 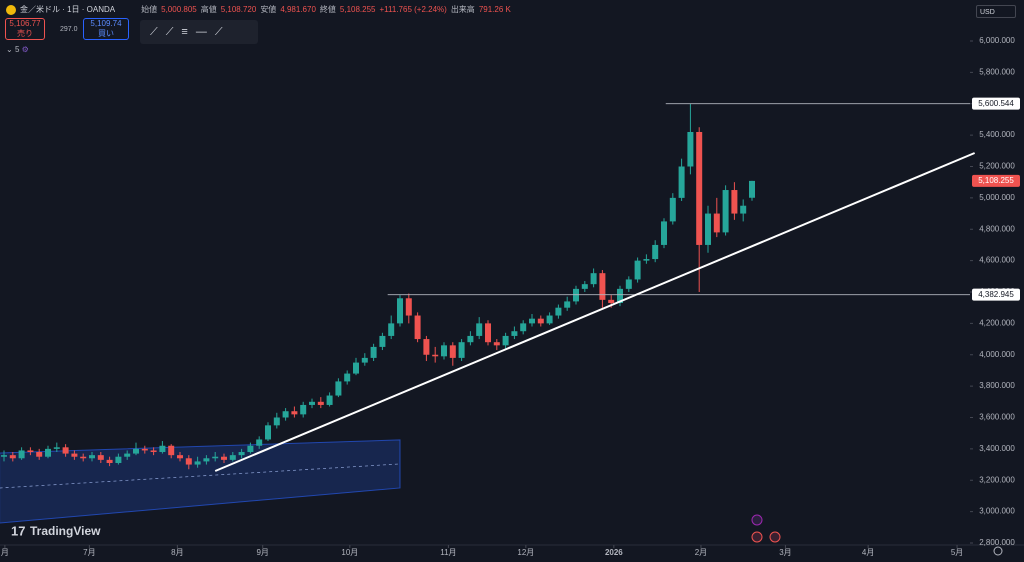 I want to click on y-tick-label: 3,400.000, so click(x=997, y=448).